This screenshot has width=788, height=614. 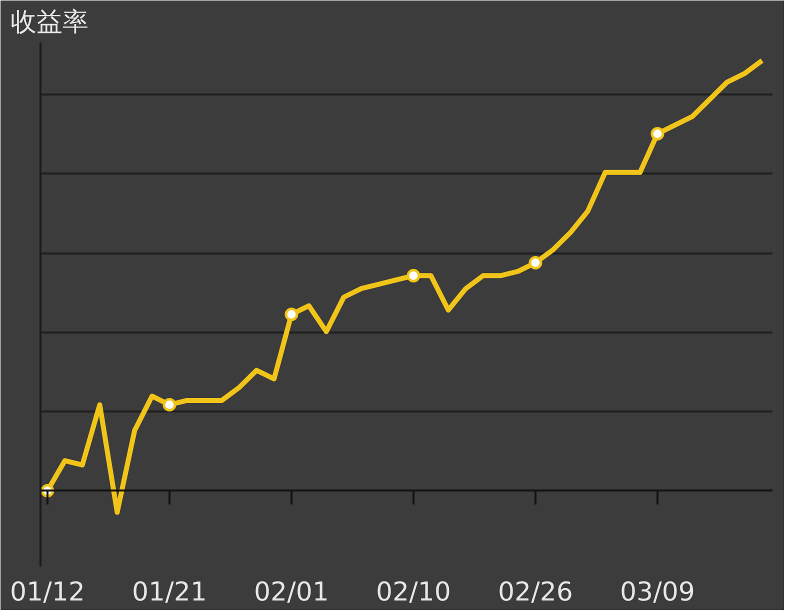 What do you see at coordinates (47, 593) in the screenshot?
I see `x-tick-label: 01/12` at bounding box center [47, 593].